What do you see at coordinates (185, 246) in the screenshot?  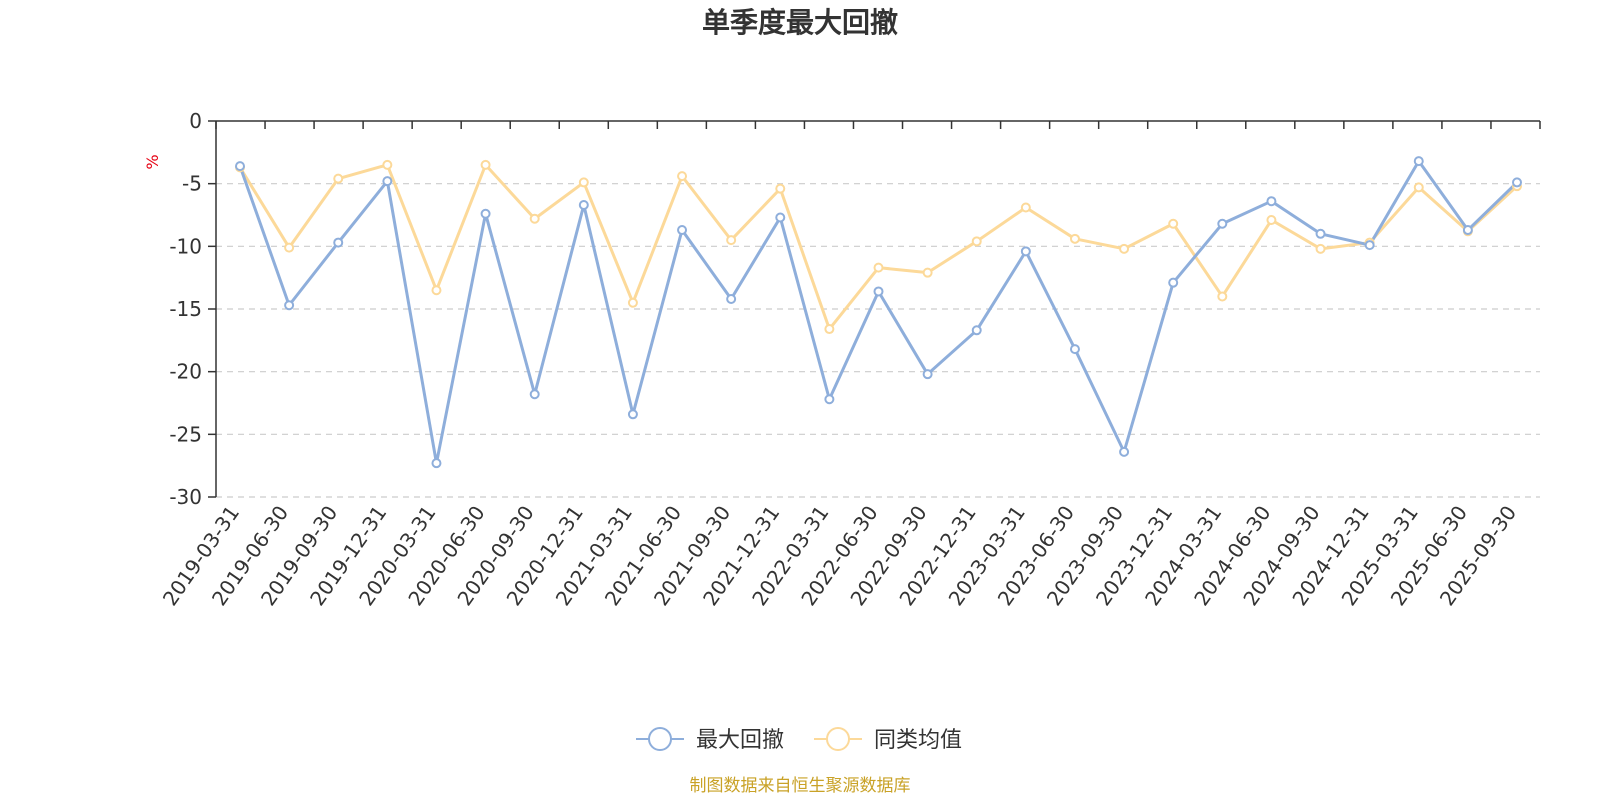 I see `y-tick-label: -10` at bounding box center [185, 246].